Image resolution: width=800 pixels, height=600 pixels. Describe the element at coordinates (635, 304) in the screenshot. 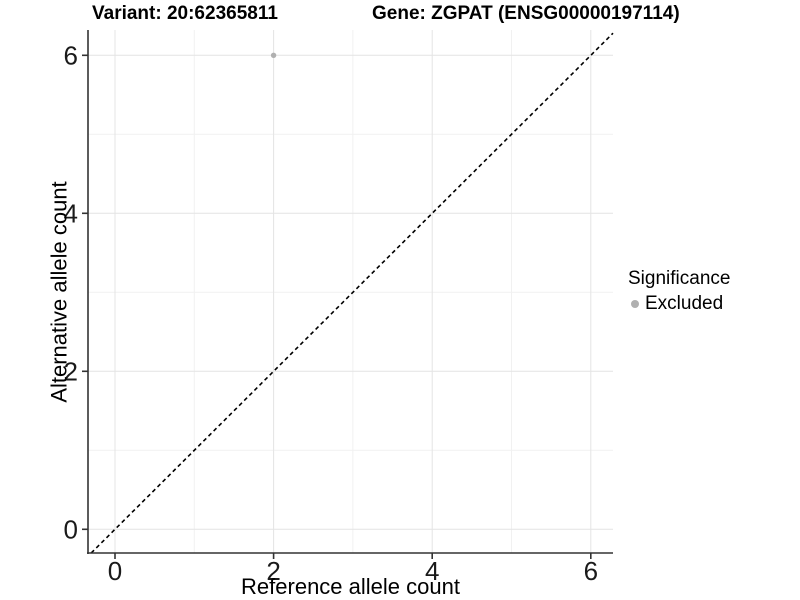

I see `excluded-point-icon` at that location.